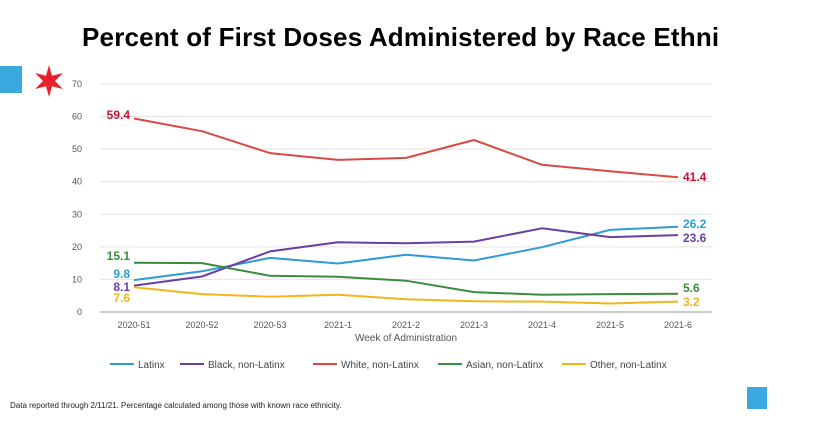  What do you see at coordinates (695, 177) in the screenshot?
I see `end-data-label: 41.4` at bounding box center [695, 177].